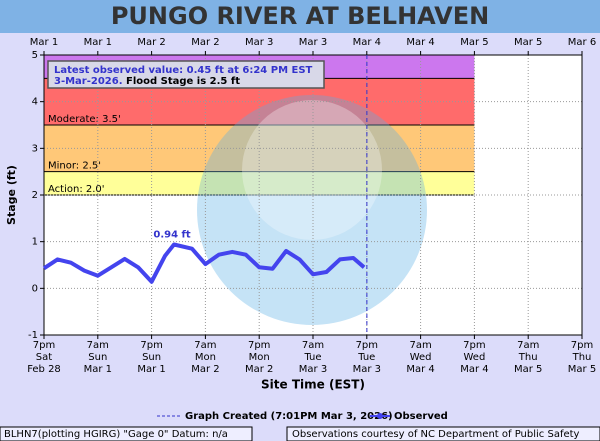 The image size is (600, 441). What do you see at coordinates (313, 385) in the screenshot?
I see `x-axis-label: Site Time (EST)` at bounding box center [313, 385].